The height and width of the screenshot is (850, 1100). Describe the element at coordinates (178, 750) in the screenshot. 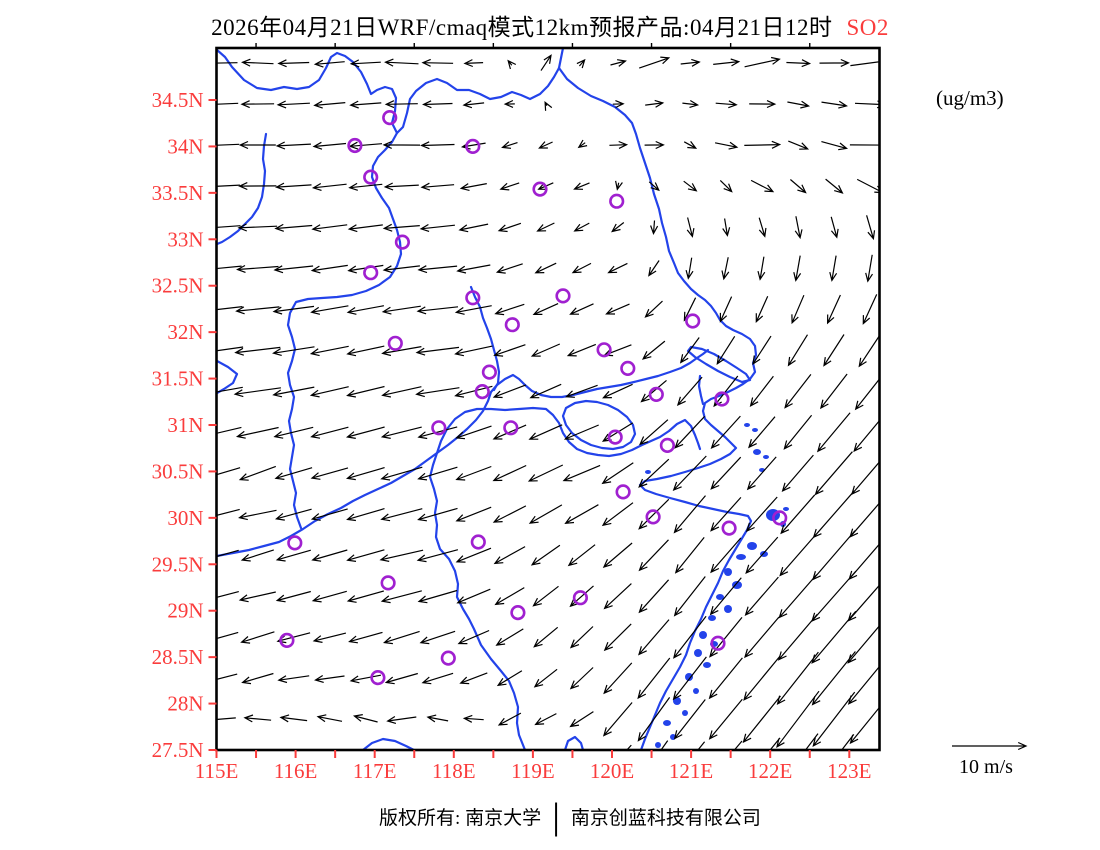

I see `y-axis-label: 27.5N` at that location.